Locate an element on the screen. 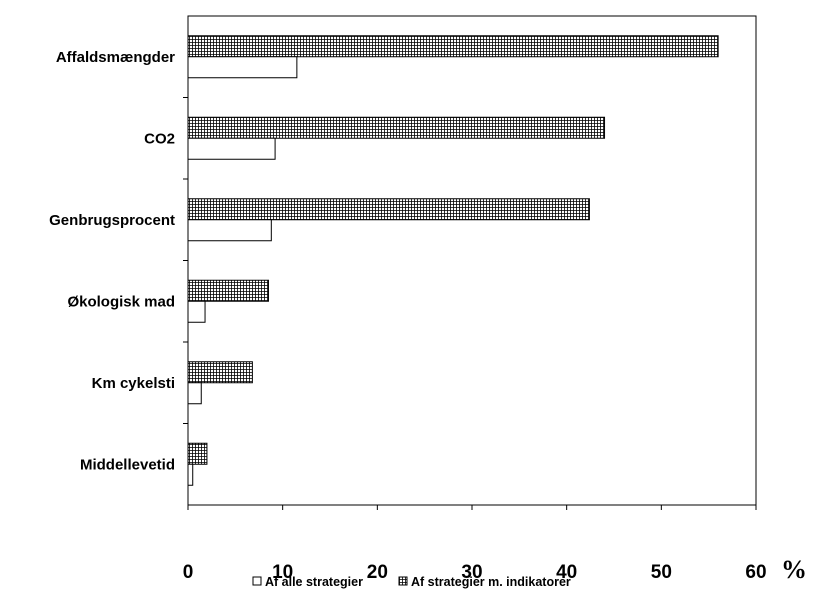 Image resolution: width=822 pixels, height=592 pixels. category-label: Middellevetid is located at coordinates (127, 464).